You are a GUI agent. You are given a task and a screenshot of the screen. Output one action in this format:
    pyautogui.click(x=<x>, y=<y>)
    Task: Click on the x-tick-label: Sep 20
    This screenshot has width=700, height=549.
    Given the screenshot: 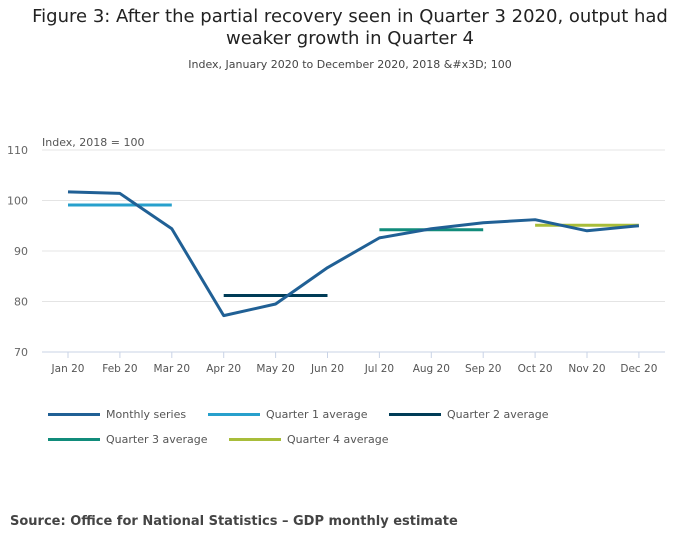 What is the action you would take?
    pyautogui.click(x=483, y=369)
    